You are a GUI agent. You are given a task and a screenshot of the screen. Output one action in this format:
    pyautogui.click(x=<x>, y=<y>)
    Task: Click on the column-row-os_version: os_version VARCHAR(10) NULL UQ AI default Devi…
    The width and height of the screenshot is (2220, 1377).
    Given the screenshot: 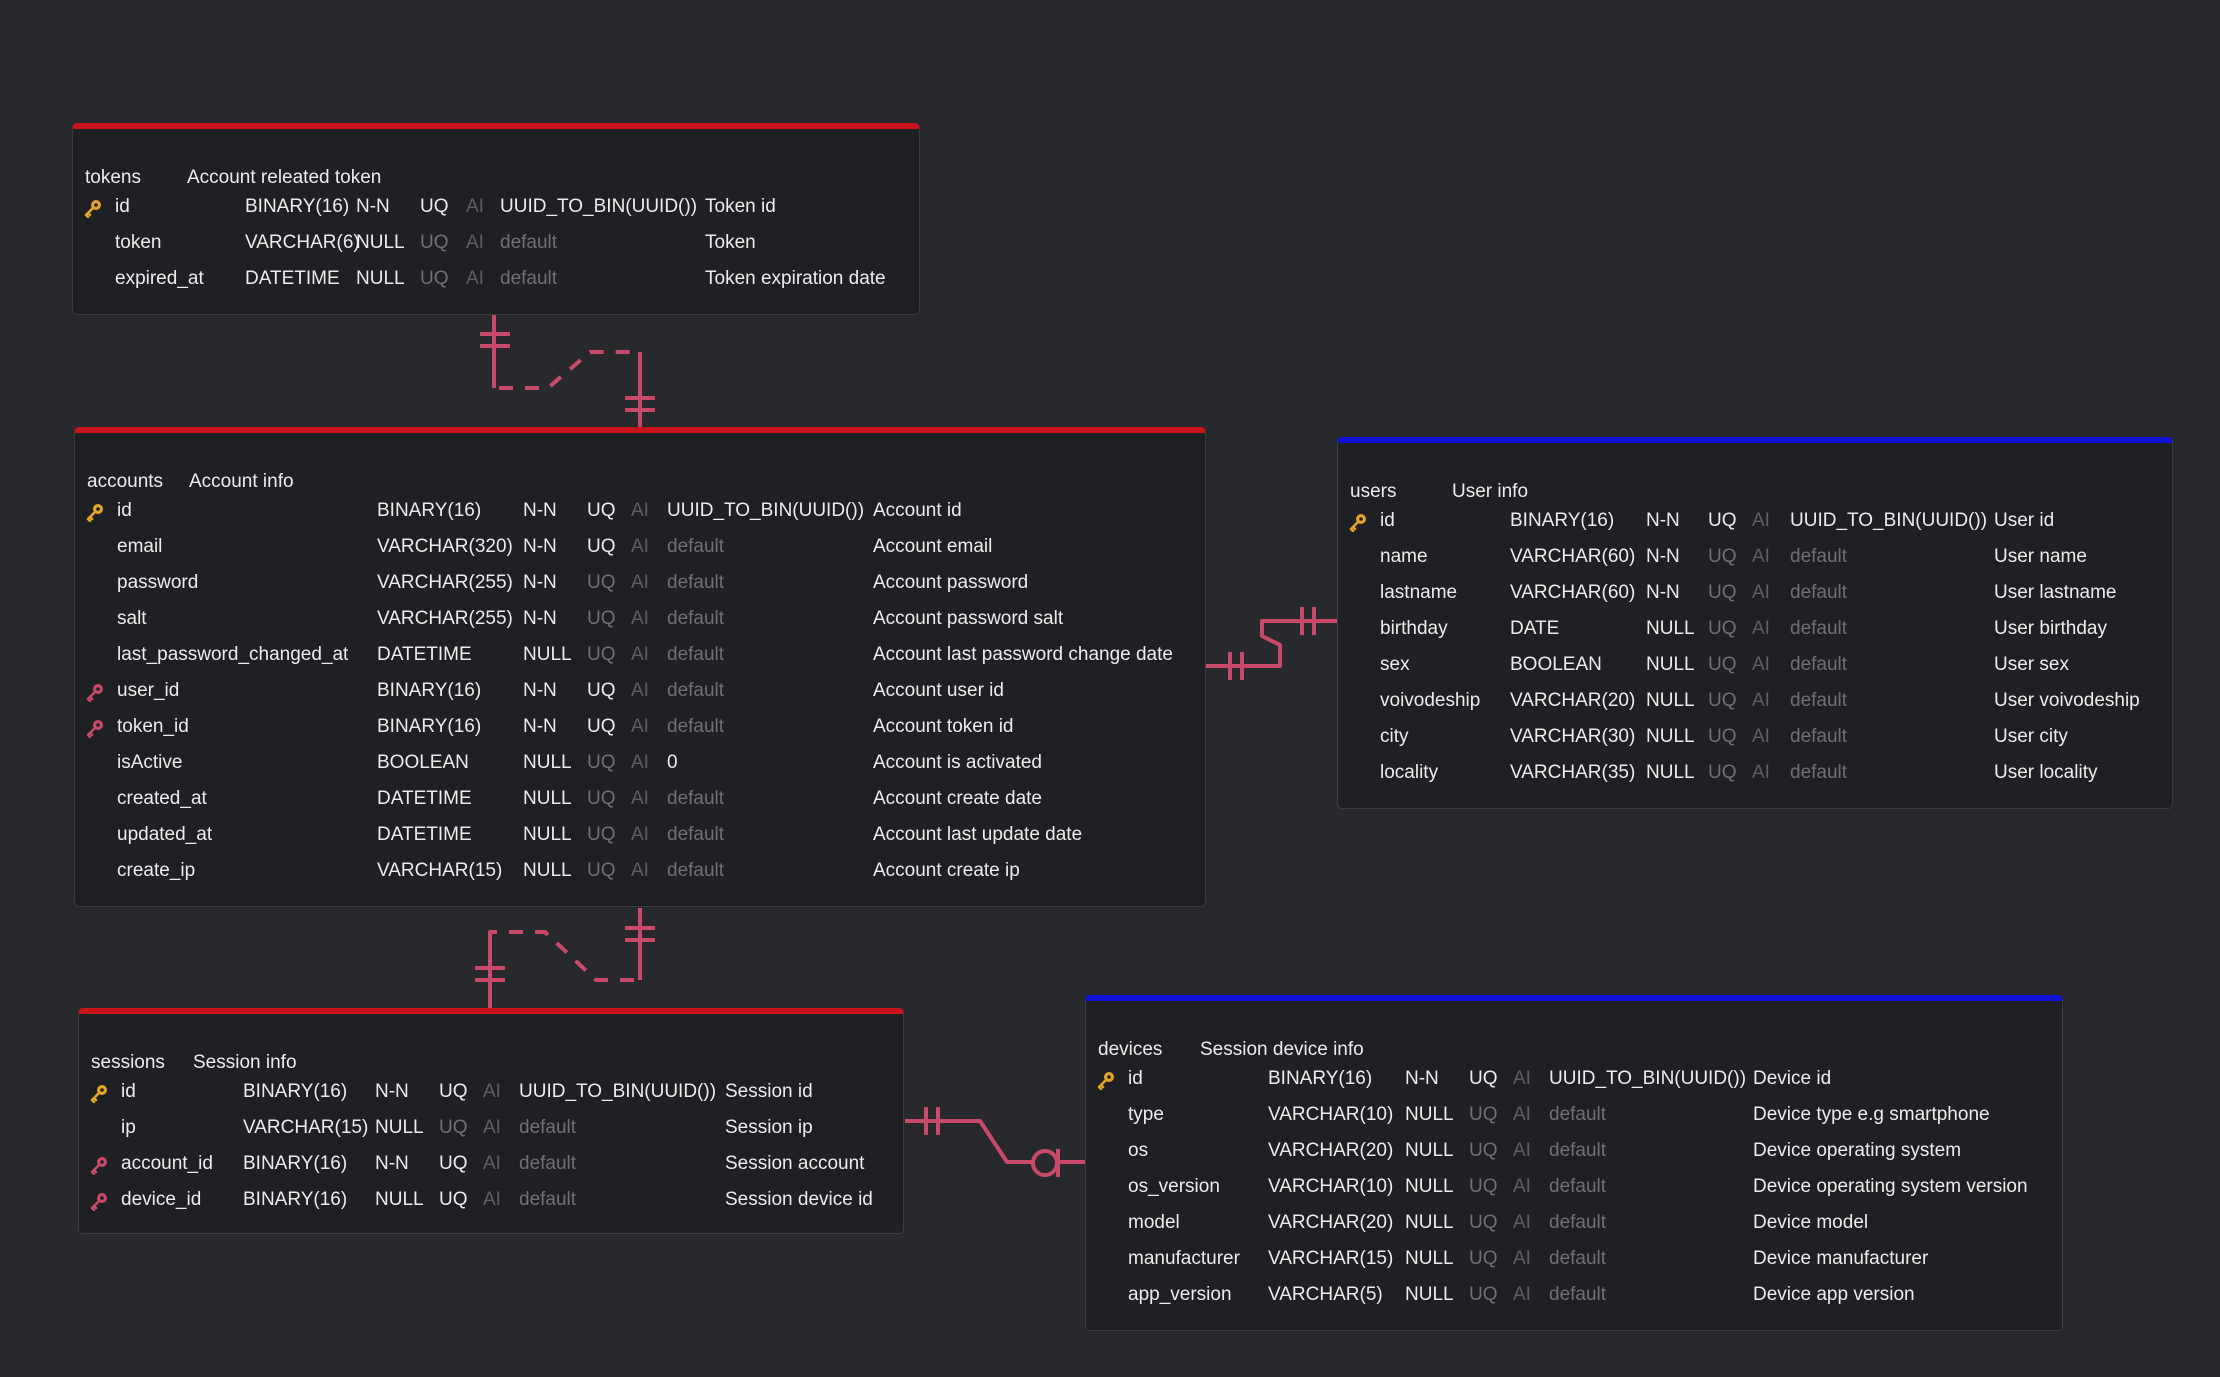 What is the action you would take?
    pyautogui.click(x=1574, y=1187)
    